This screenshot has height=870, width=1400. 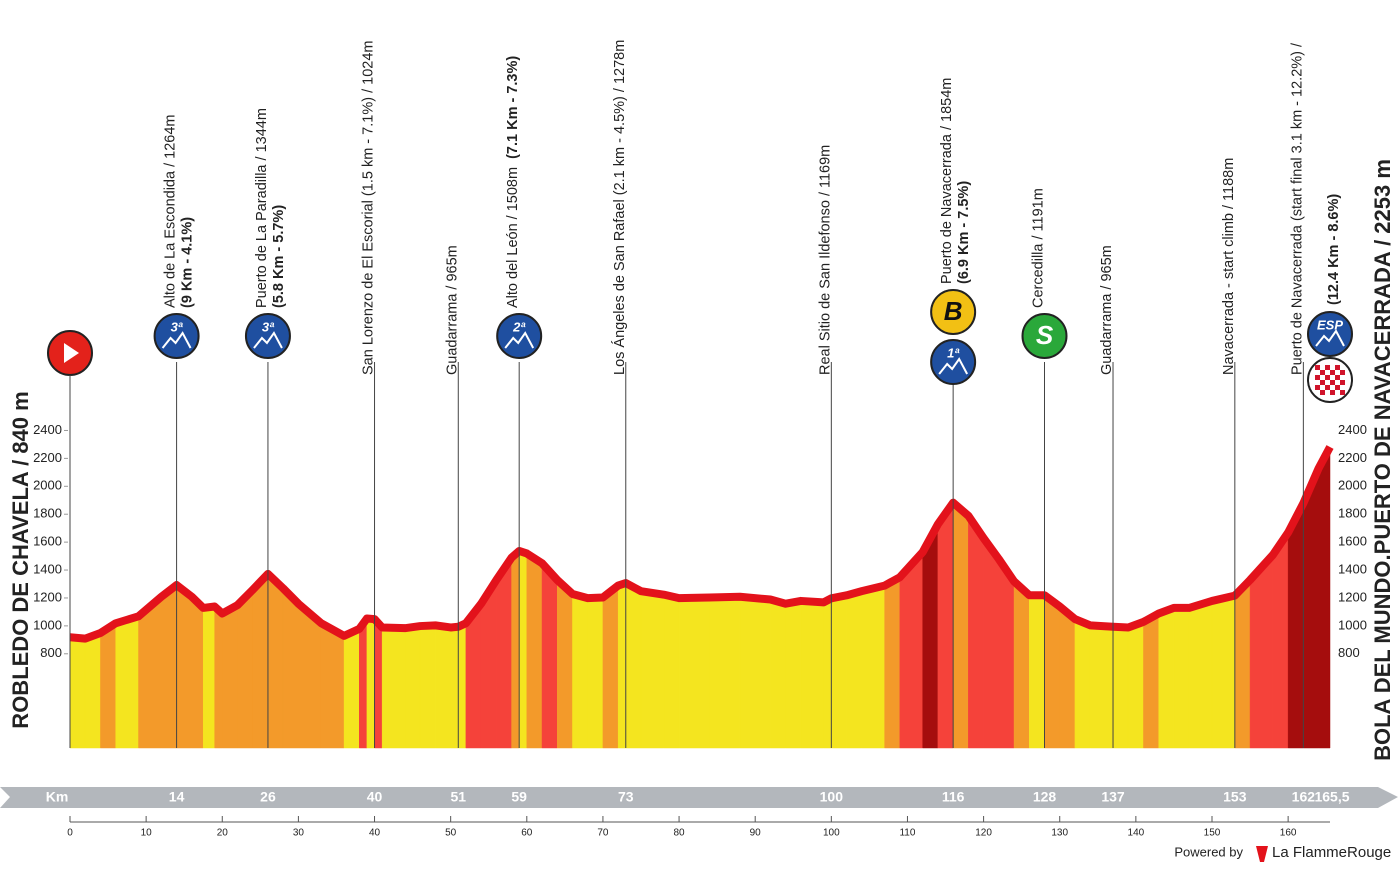 I want to click on y-tick-label: 1200, so click(x=47, y=596).